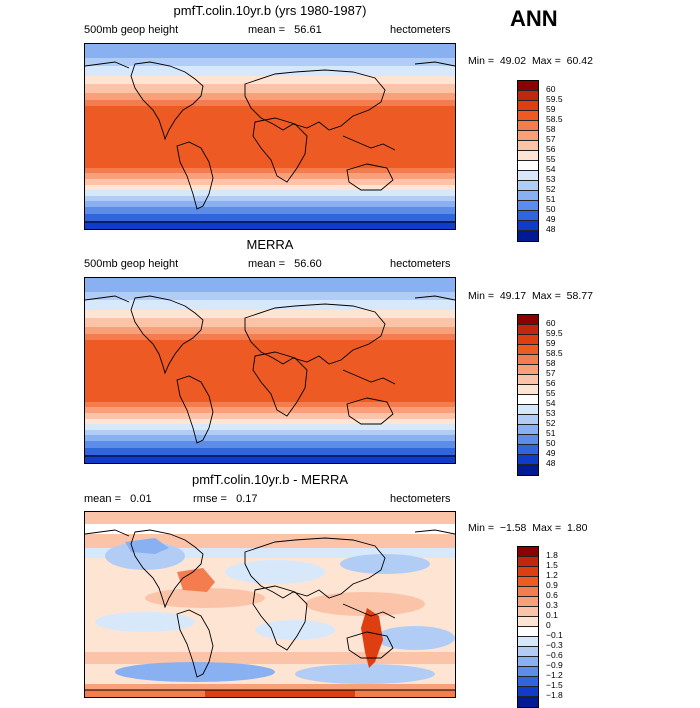  Describe the element at coordinates (247, 499) in the screenshot. I see `rmse-value: 0.17` at that location.